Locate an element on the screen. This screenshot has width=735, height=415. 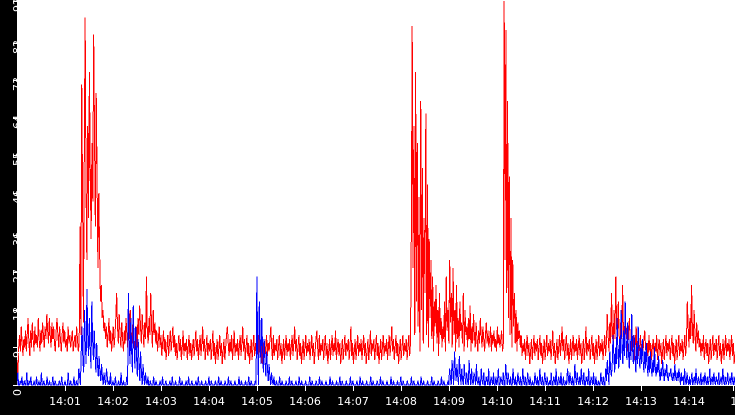
x-axis-gutter is located at coordinates (367, 400).